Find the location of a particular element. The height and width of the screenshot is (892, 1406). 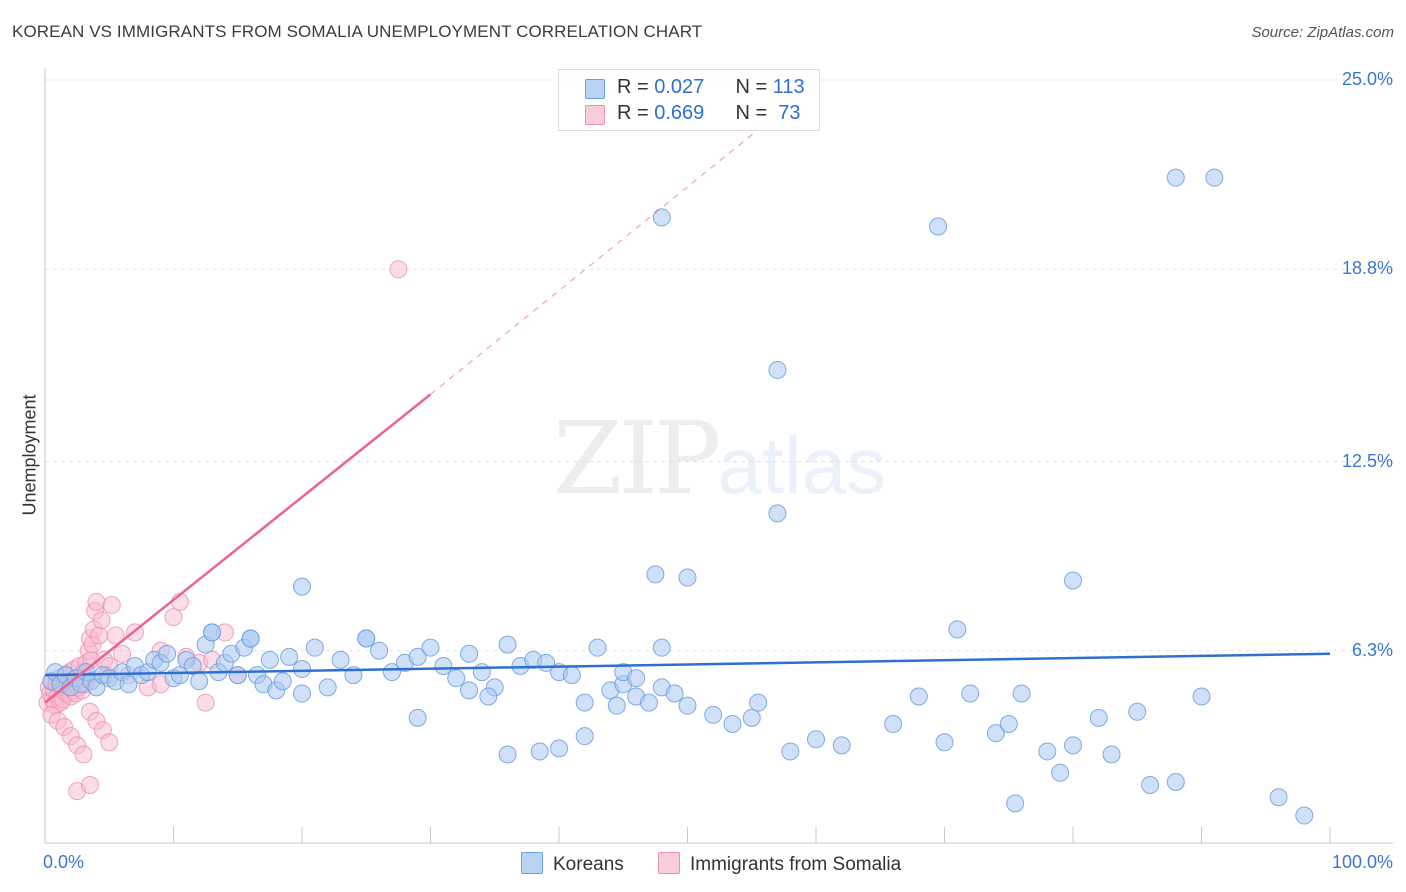

legend-r-value-koreans: 0.027 is located at coordinates (679, 87).